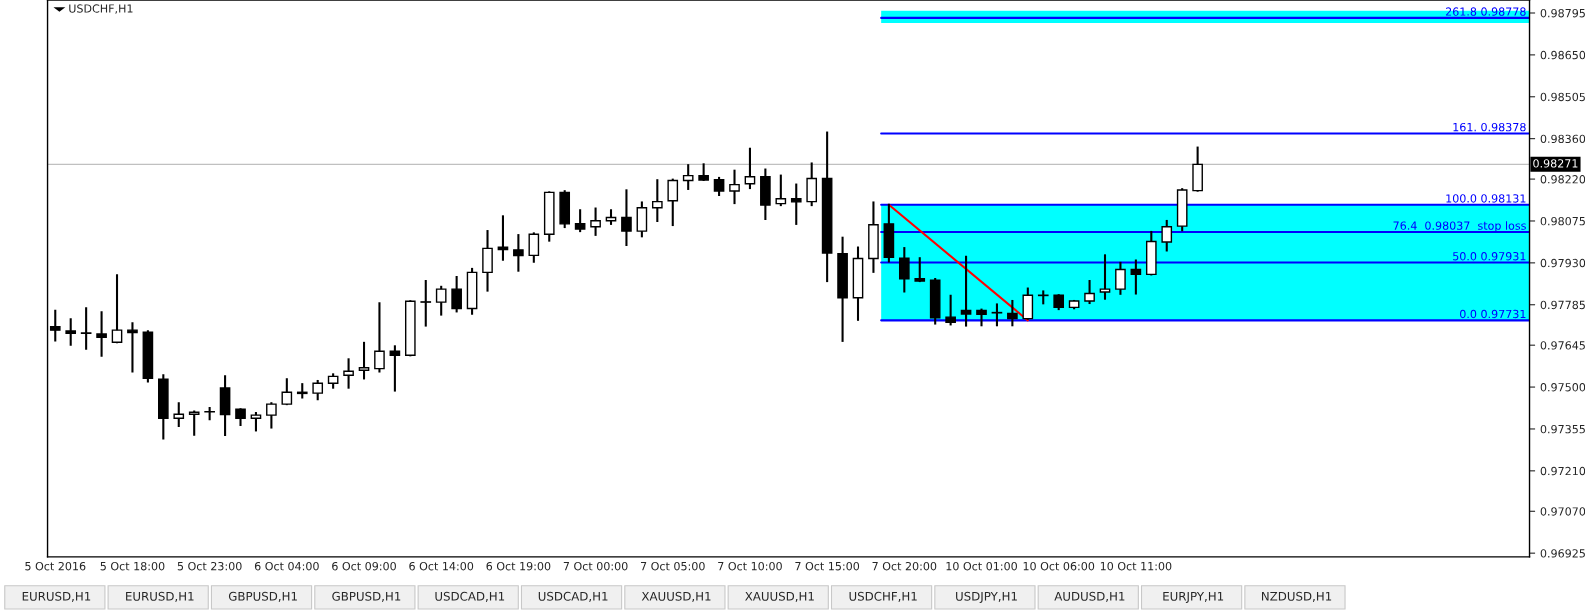 Image resolution: width=1585 pixels, height=612 pixels. I want to click on y-tick-label: 0.97355, so click(1562, 429).